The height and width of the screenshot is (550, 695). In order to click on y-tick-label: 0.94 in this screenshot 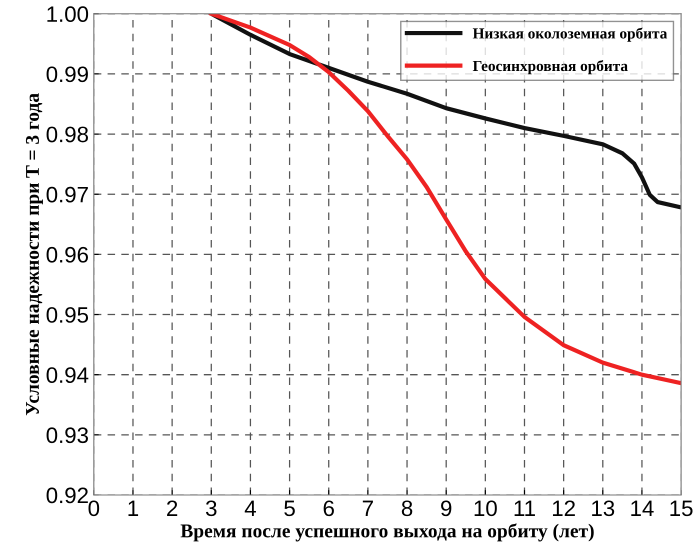, I will do `click(67, 375)`.